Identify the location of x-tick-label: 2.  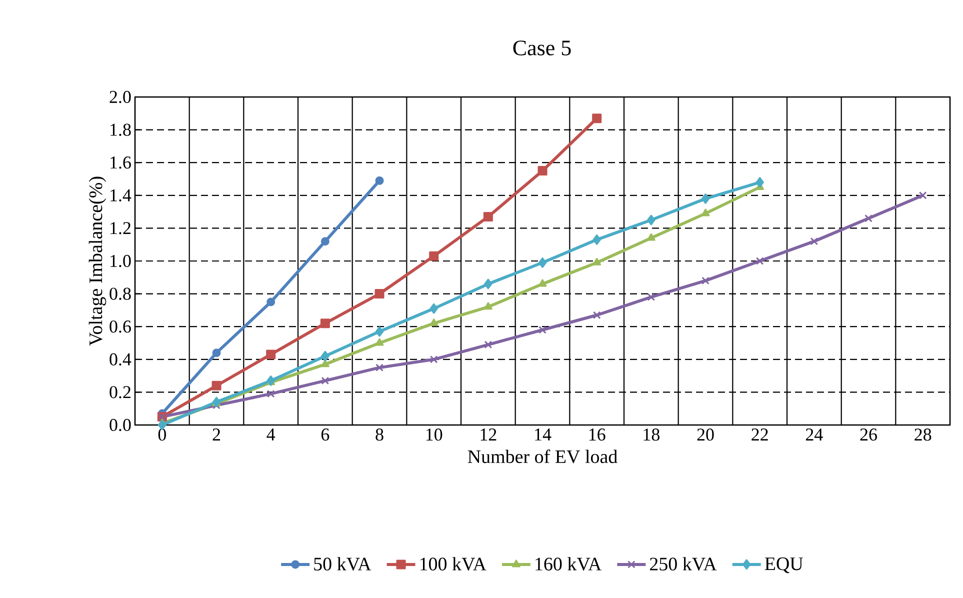
(216, 434).